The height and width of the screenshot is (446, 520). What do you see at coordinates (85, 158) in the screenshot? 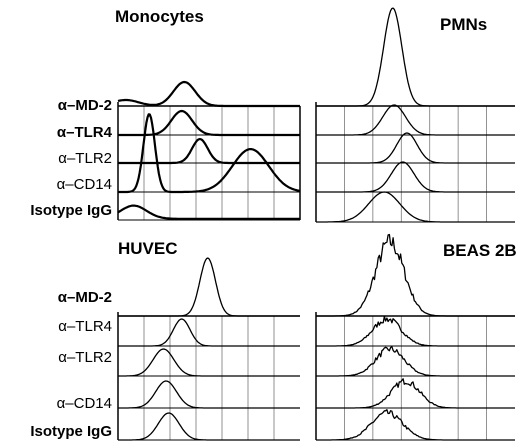
I see `row-label-tlr2-top: α–TLR2` at bounding box center [85, 158].